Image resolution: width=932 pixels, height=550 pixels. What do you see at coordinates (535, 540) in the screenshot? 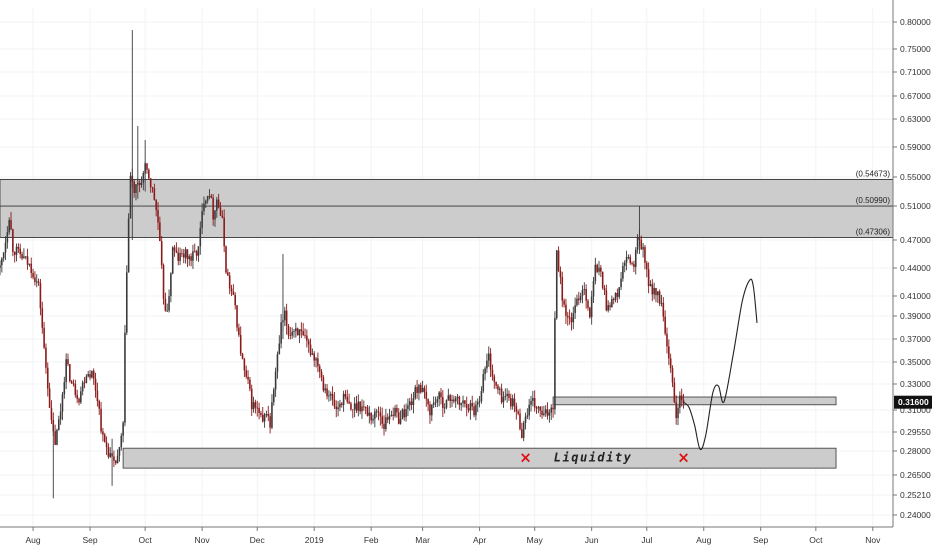
I see `x-tick-label: May` at bounding box center [535, 540].